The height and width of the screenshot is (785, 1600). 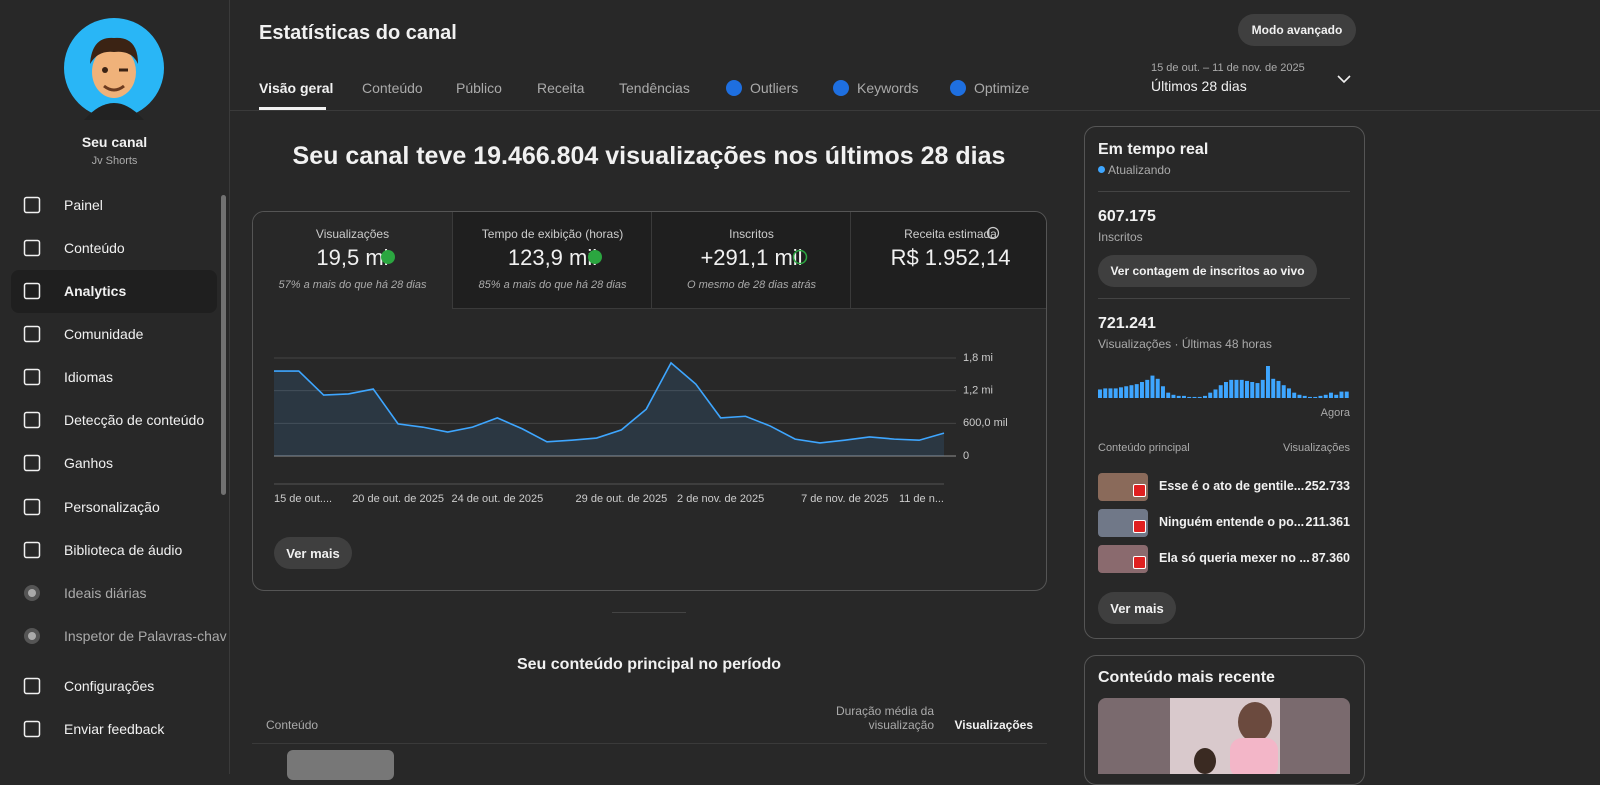 I want to click on metric-value: 19,5 mi, so click(x=352, y=257).